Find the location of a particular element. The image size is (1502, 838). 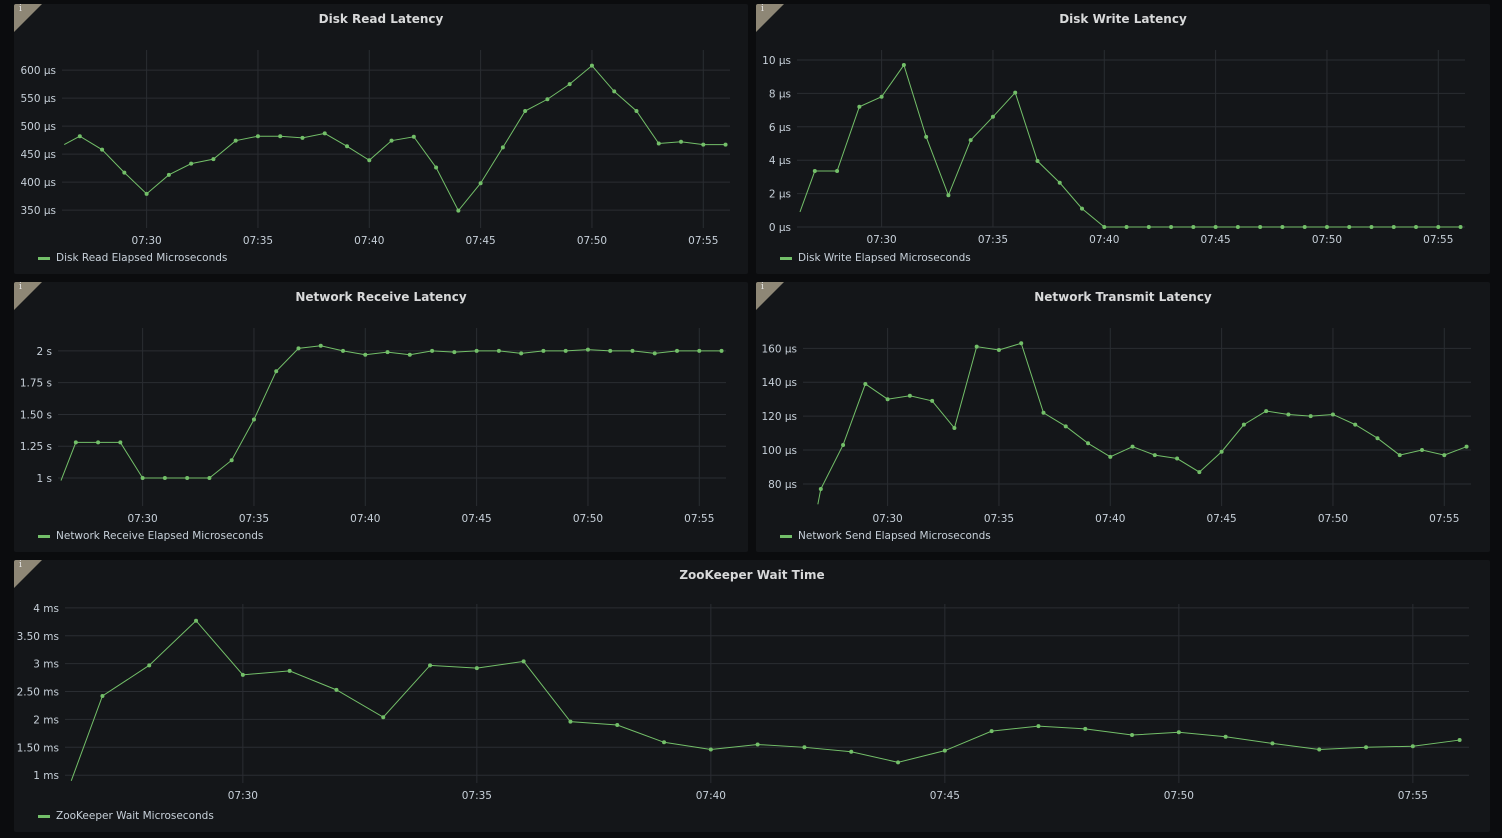

y-tick-label: 2.50 ms is located at coordinates (38, 693).